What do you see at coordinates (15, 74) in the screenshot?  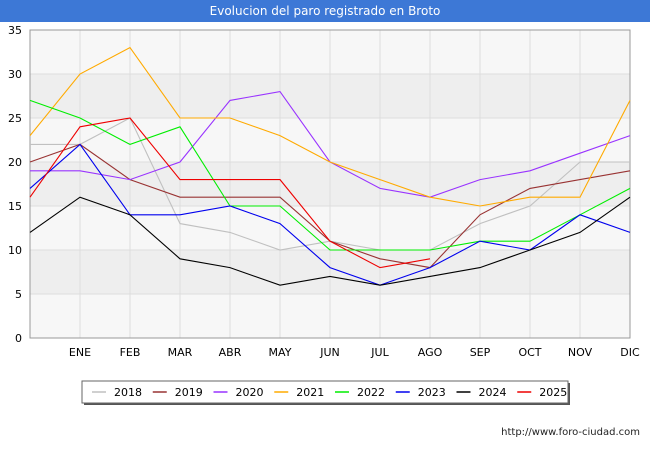 I see `y-tick-label: 30` at bounding box center [15, 74].